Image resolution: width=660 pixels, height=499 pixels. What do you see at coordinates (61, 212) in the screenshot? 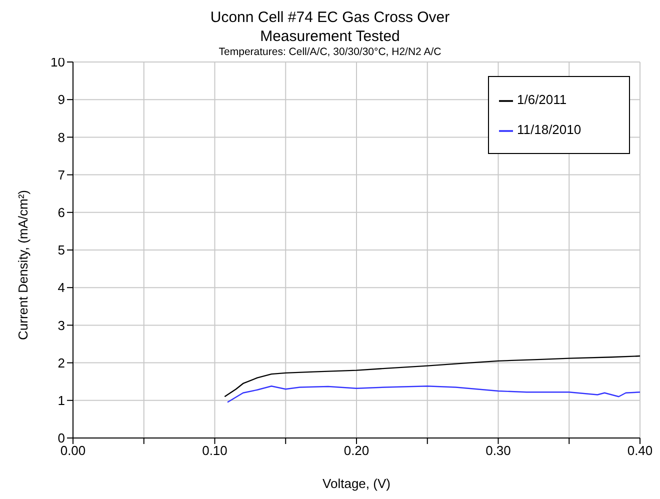
I see `y-tick-label: 6` at bounding box center [61, 212].